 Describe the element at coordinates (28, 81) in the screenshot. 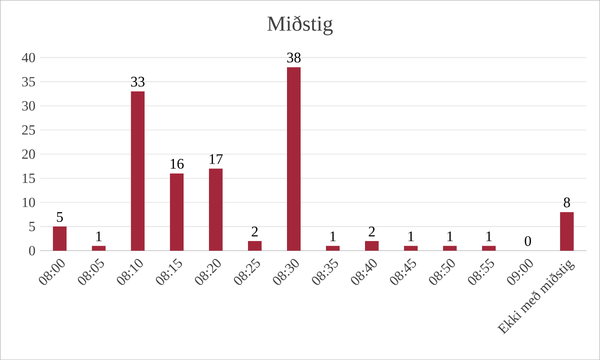

I see `y-tick-label: 35` at that location.